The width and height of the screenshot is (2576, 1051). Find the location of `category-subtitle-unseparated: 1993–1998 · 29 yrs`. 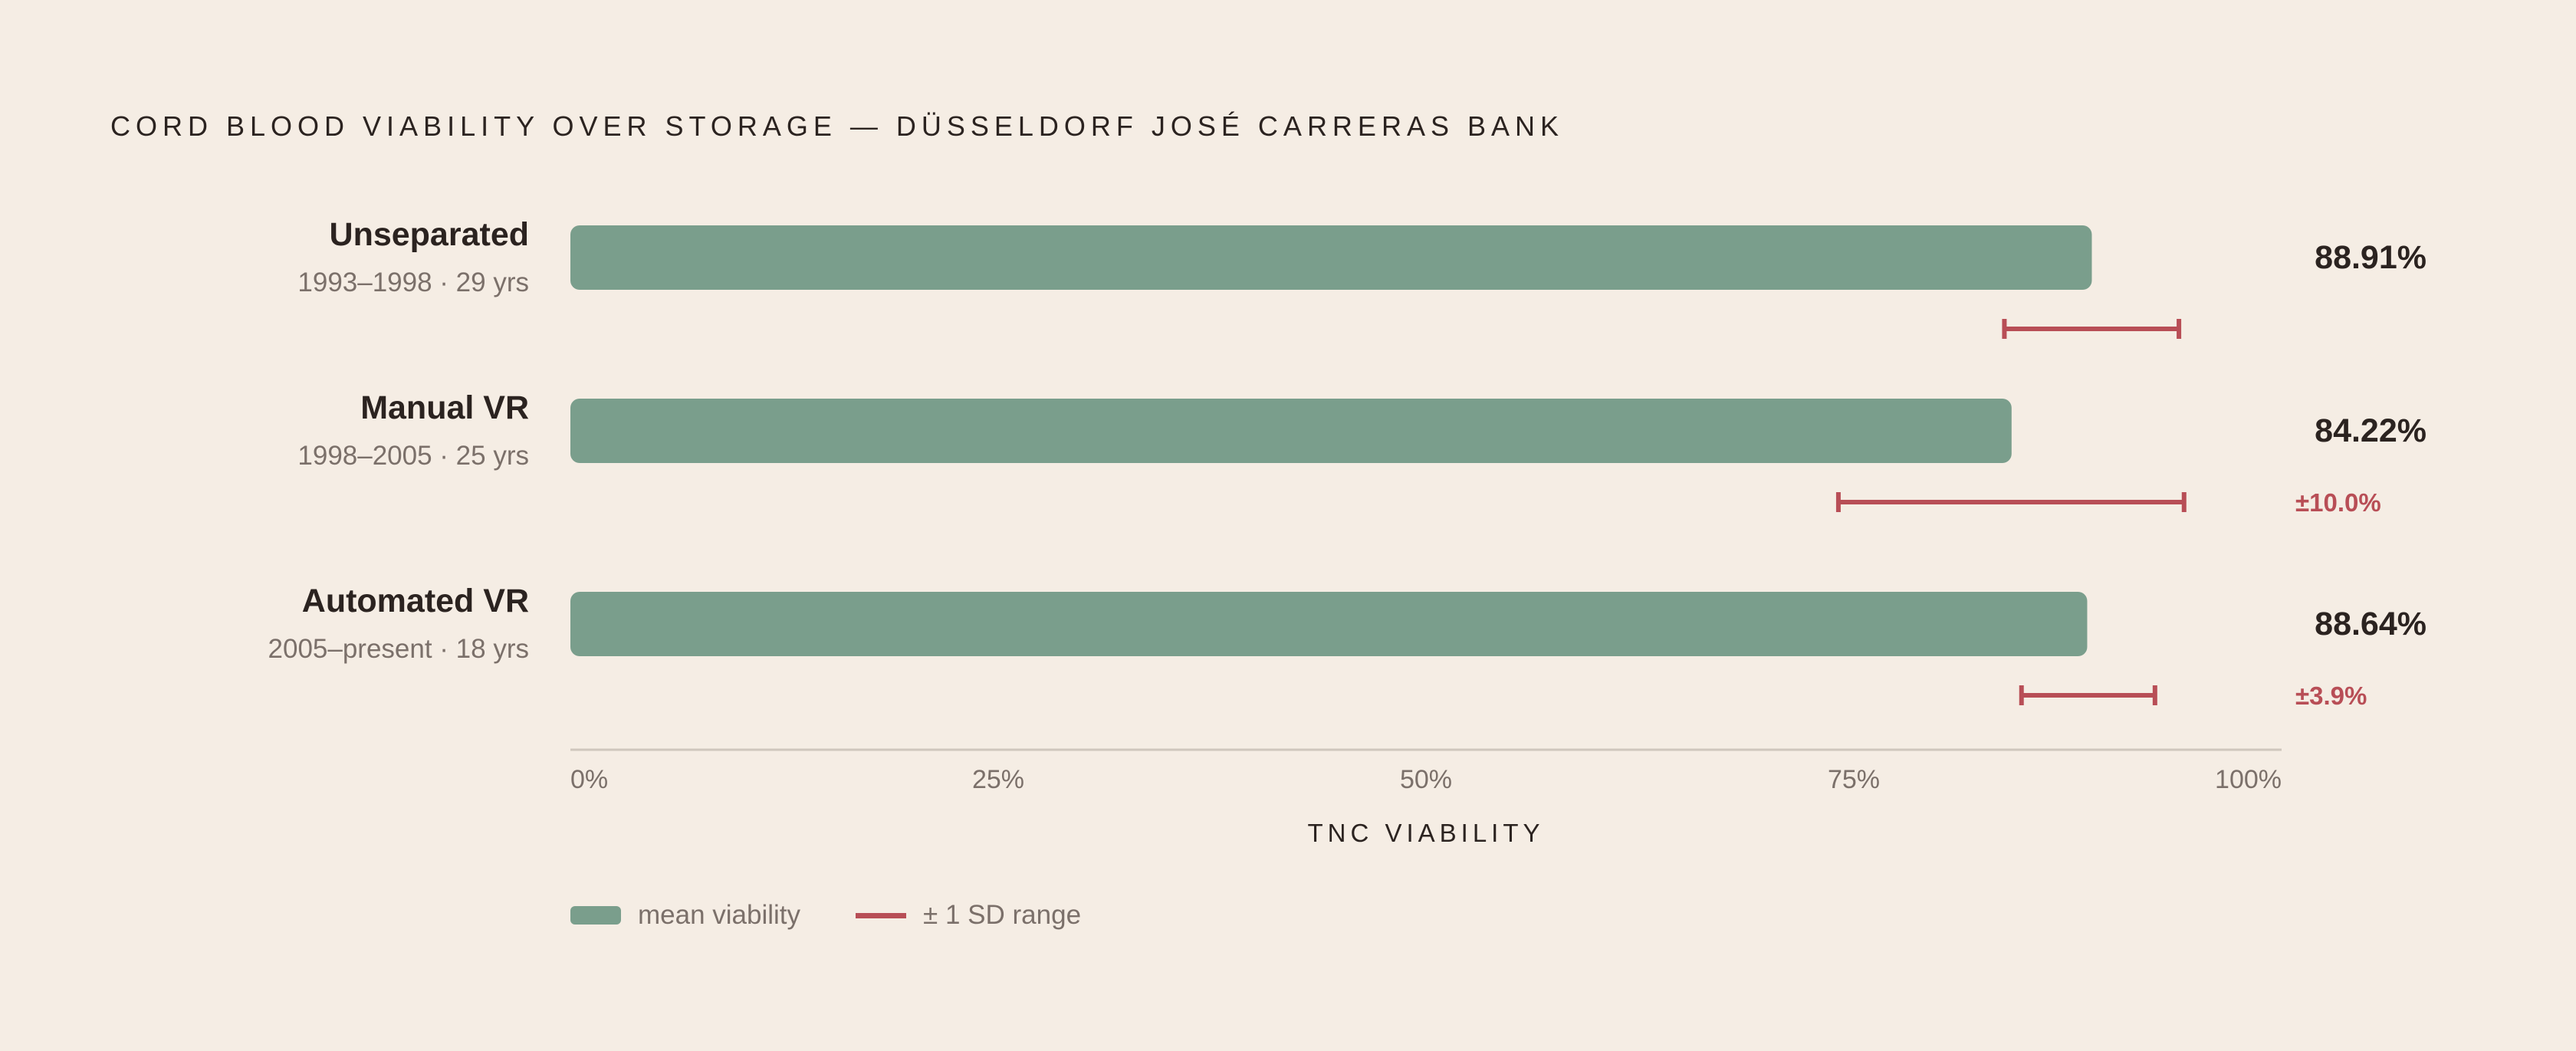

category-subtitle-unseparated: 1993–1998 · 29 yrs is located at coordinates (413, 282).